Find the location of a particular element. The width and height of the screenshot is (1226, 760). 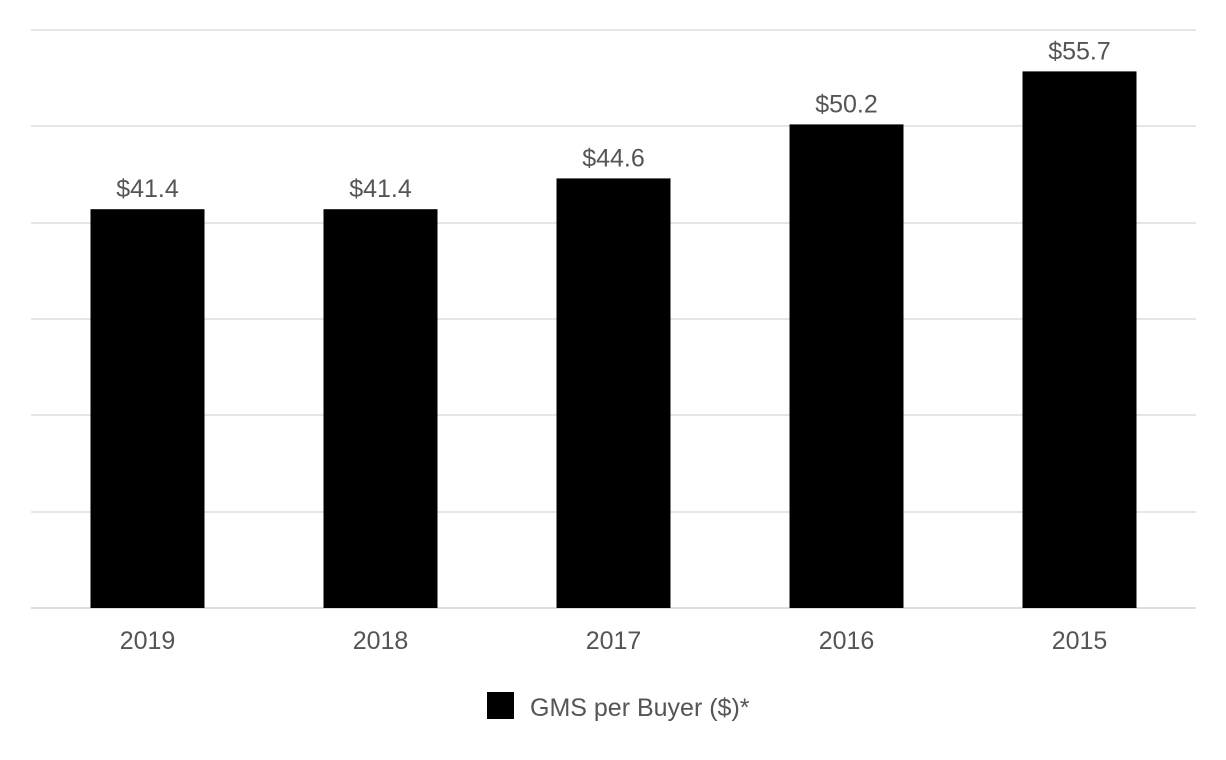

x-tick-label-2017: 2017 is located at coordinates (614, 641).